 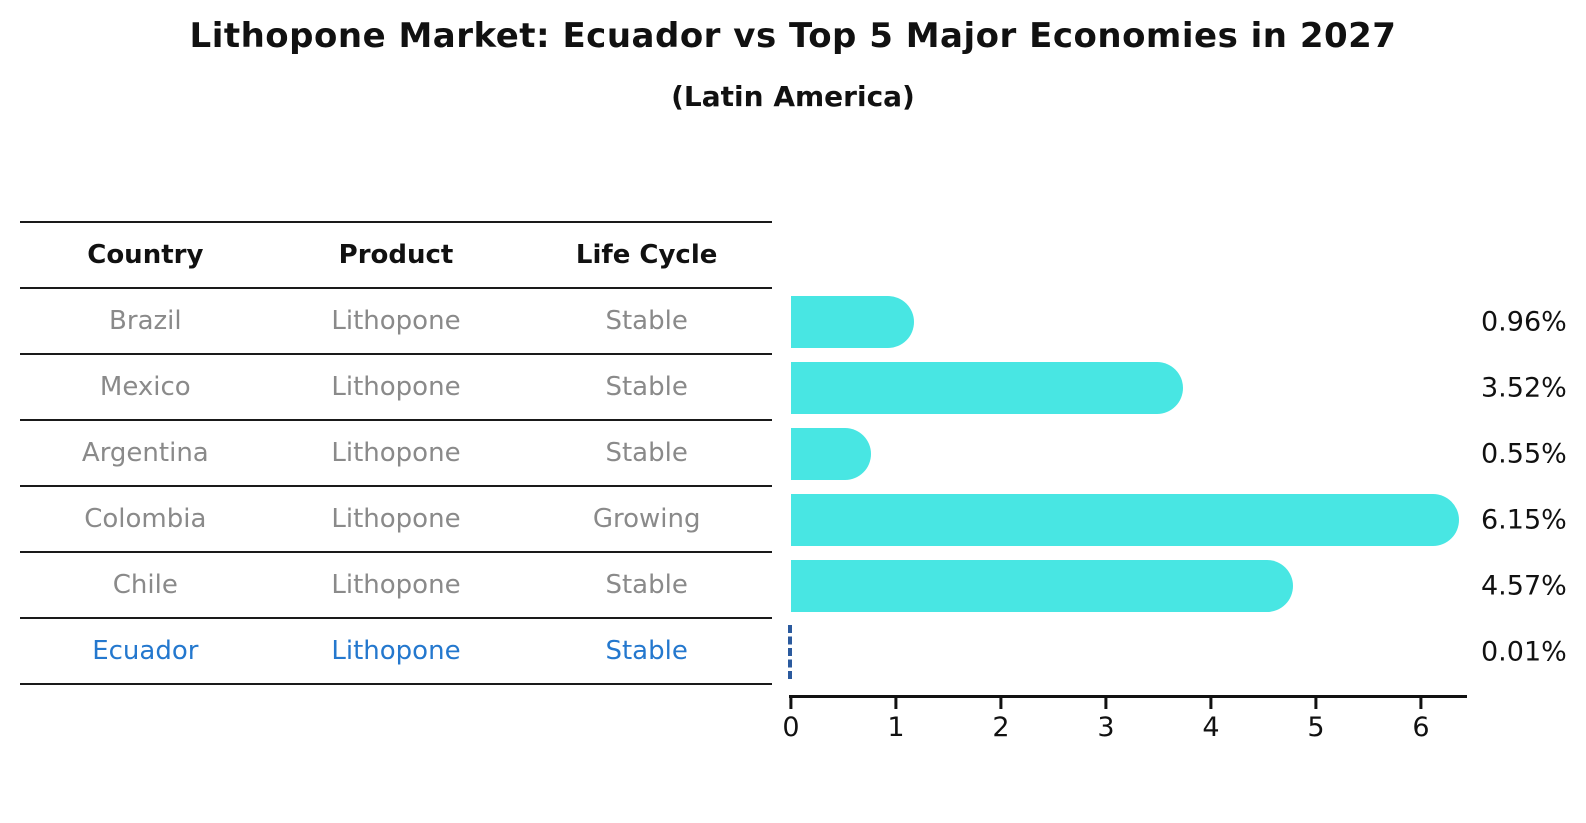 What do you see at coordinates (790, 652) in the screenshot?
I see `ecuador-value-marker` at bounding box center [790, 652].